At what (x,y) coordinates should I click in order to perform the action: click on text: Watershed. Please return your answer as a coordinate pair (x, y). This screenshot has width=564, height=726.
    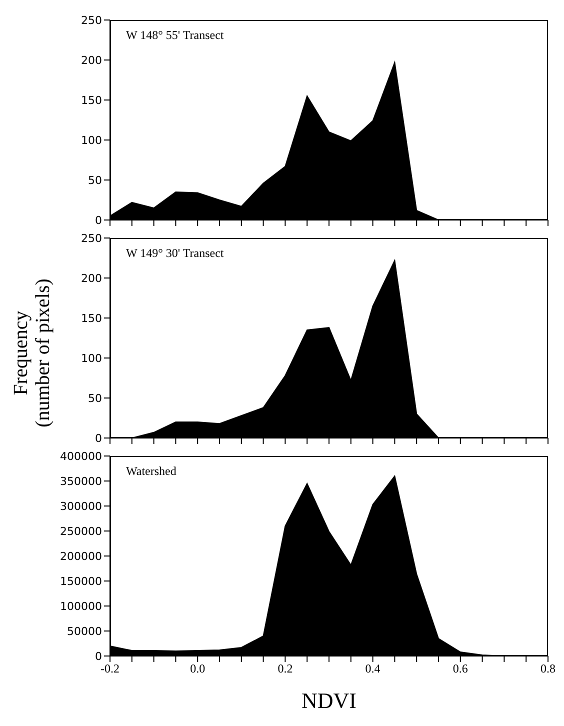
    Looking at the image, I should click on (151, 471).